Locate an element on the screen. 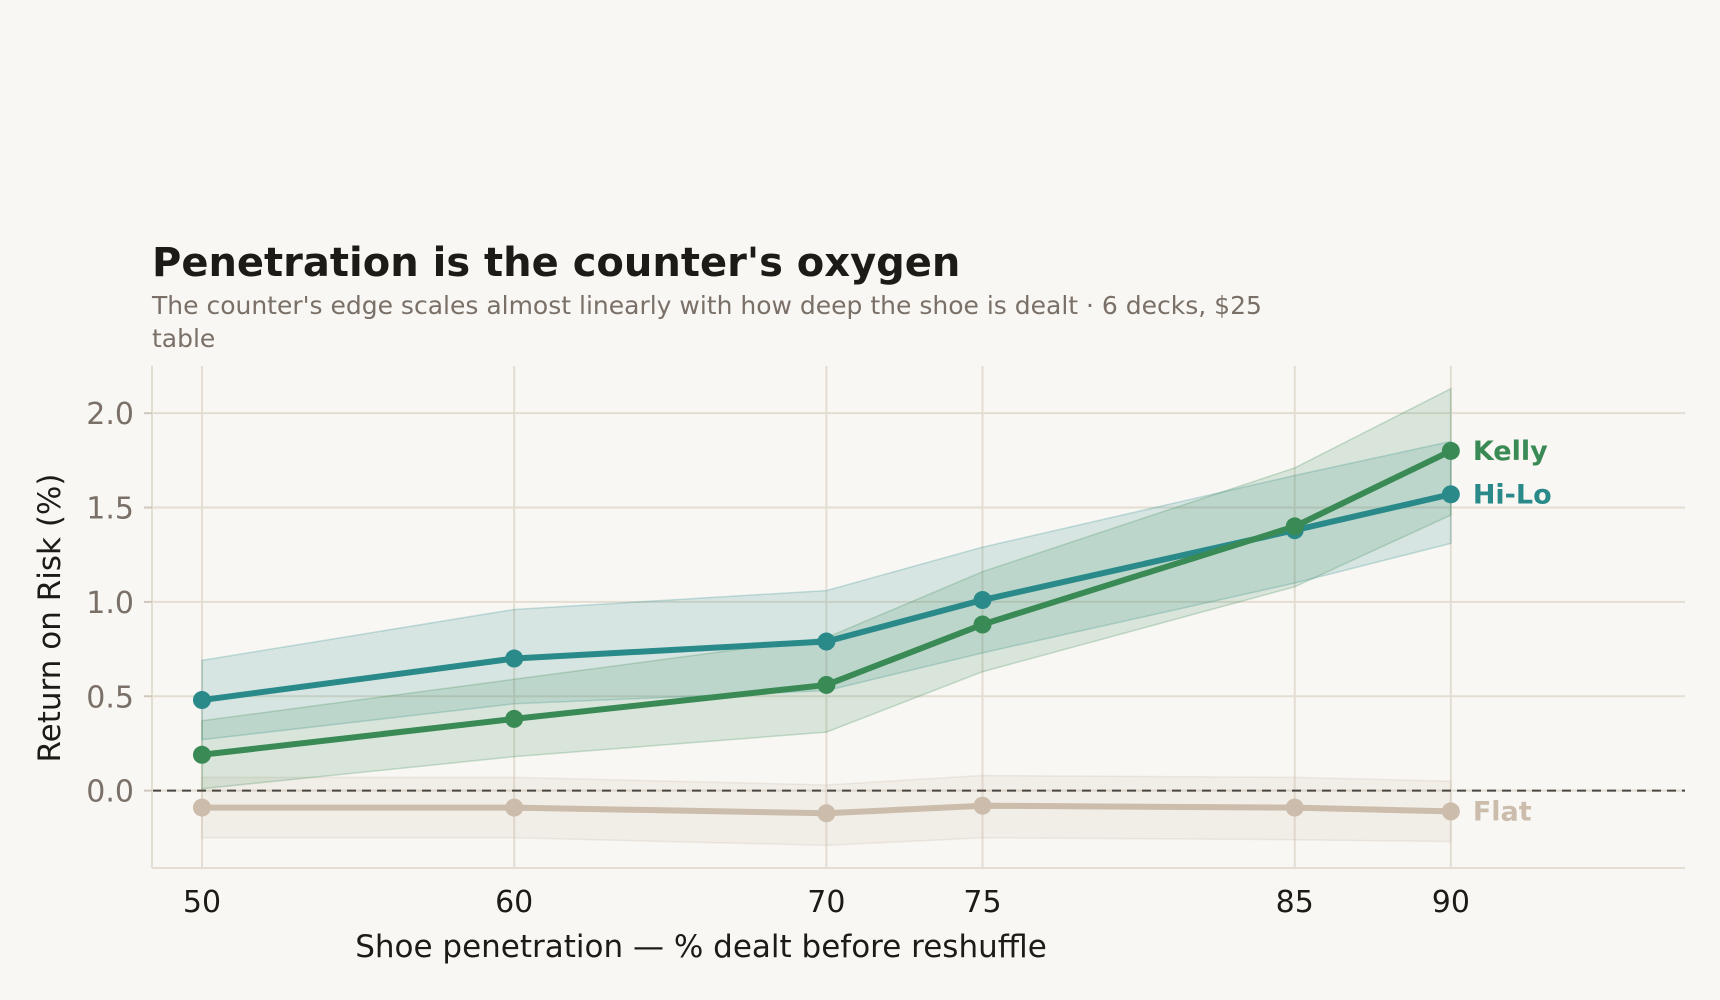 This screenshot has width=1720, height=1000. x-tick-label-5: 90 is located at coordinates (1451, 902).